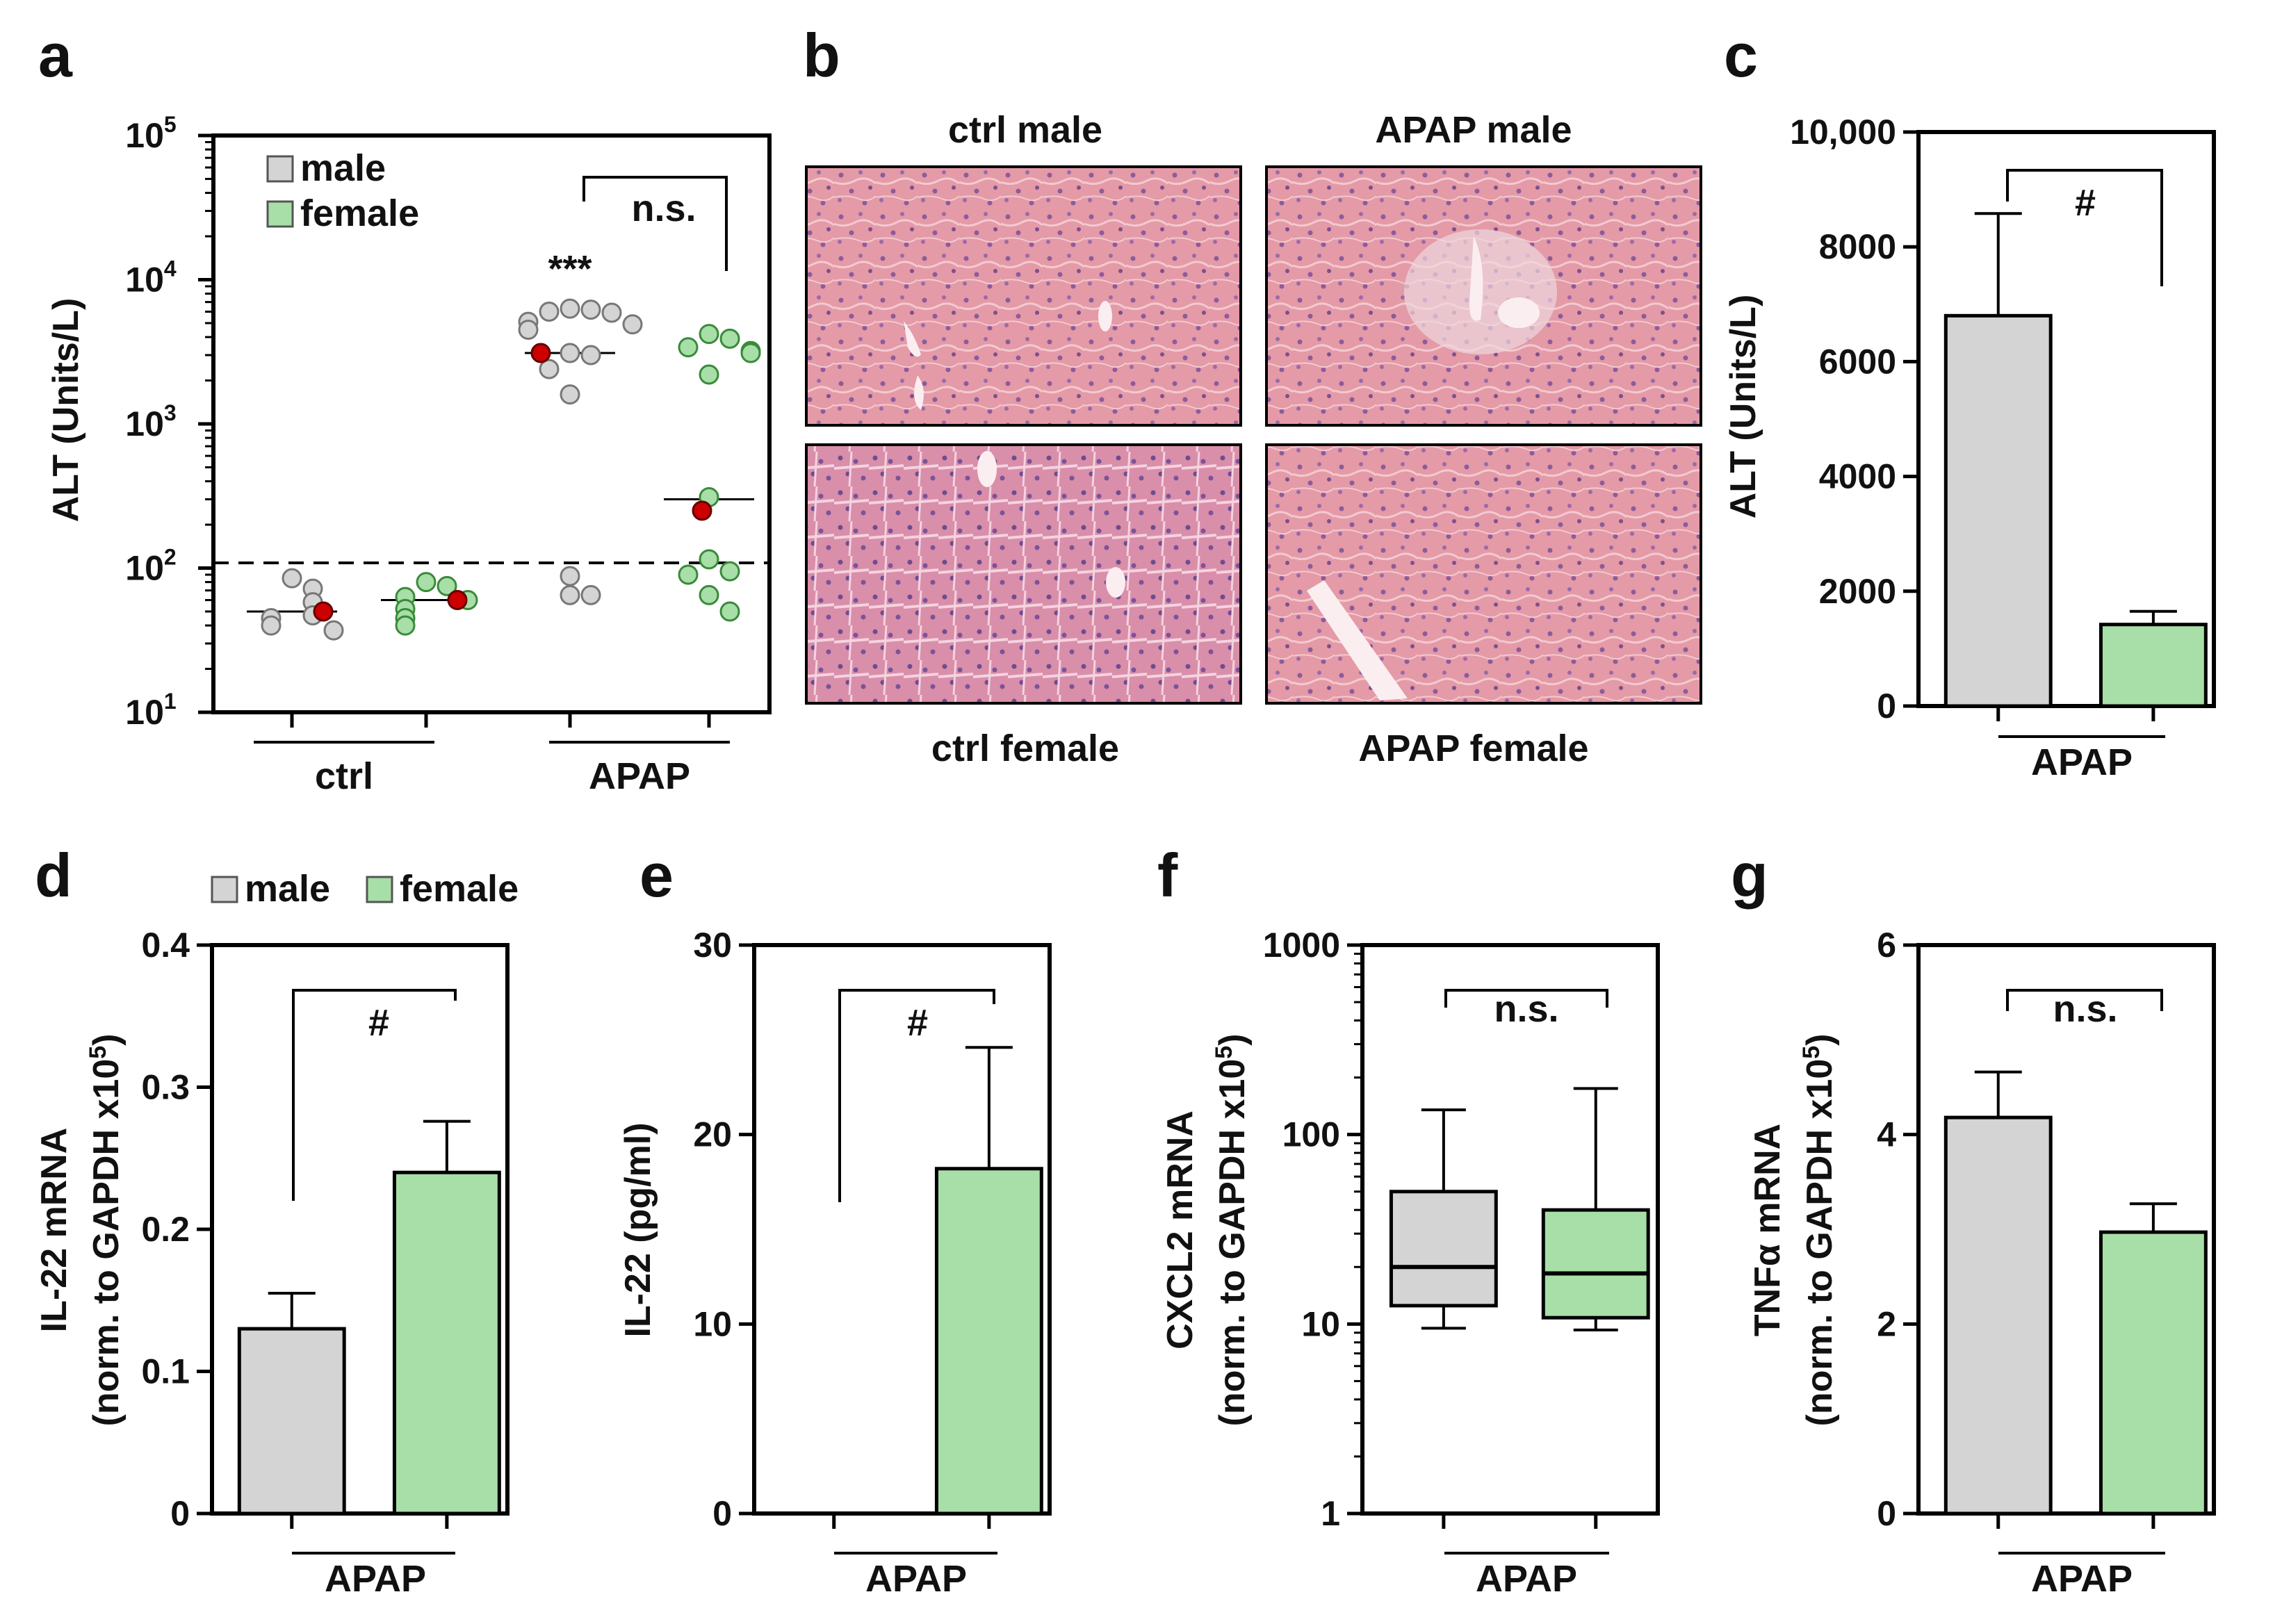 The width and height of the screenshot is (2282, 1624). Describe the element at coordinates (1595, 1264) in the screenshot. I see `f-box-female` at that location.